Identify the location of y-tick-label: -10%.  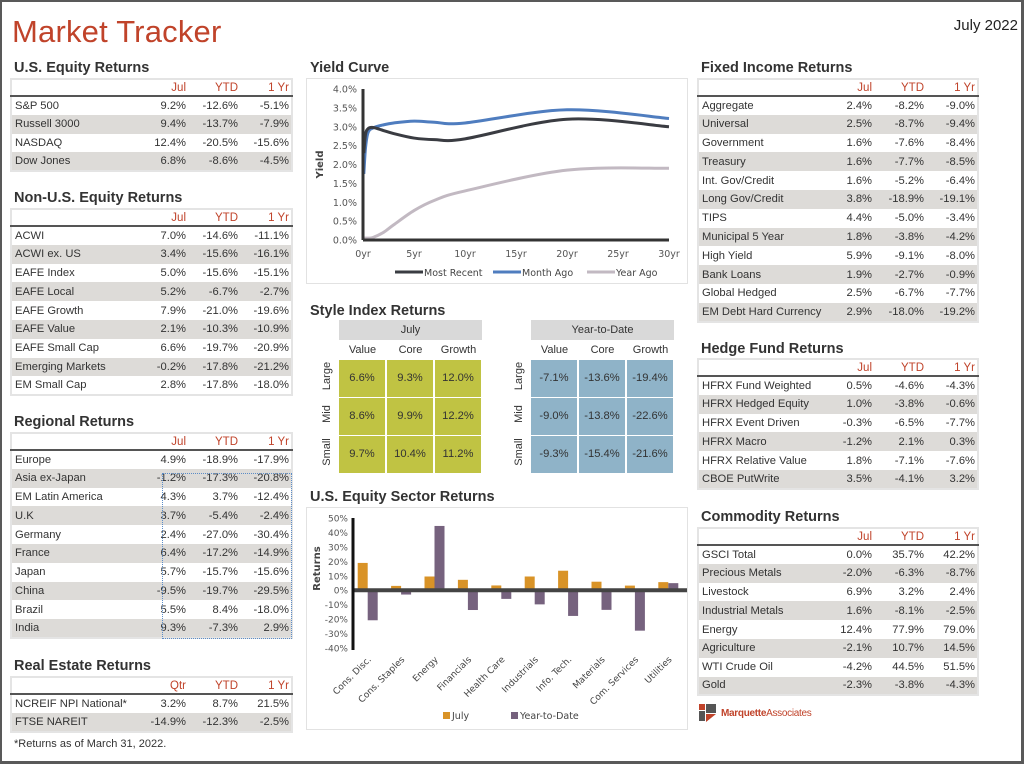
(337, 606).